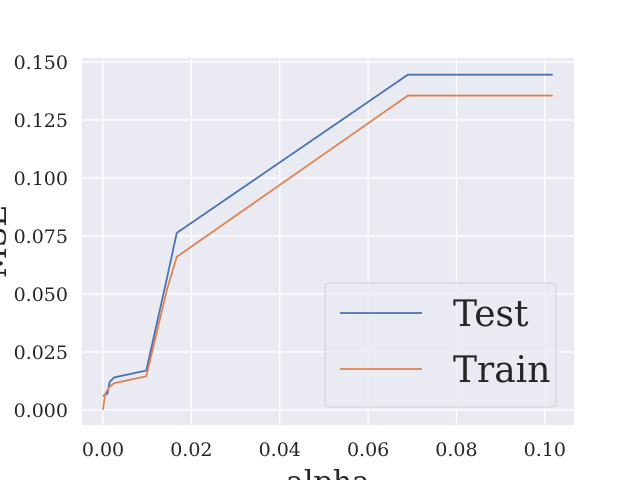 This screenshot has width=640, height=480. Describe the element at coordinates (545, 450) in the screenshot. I see `x-tick-label: 0.10` at that location.